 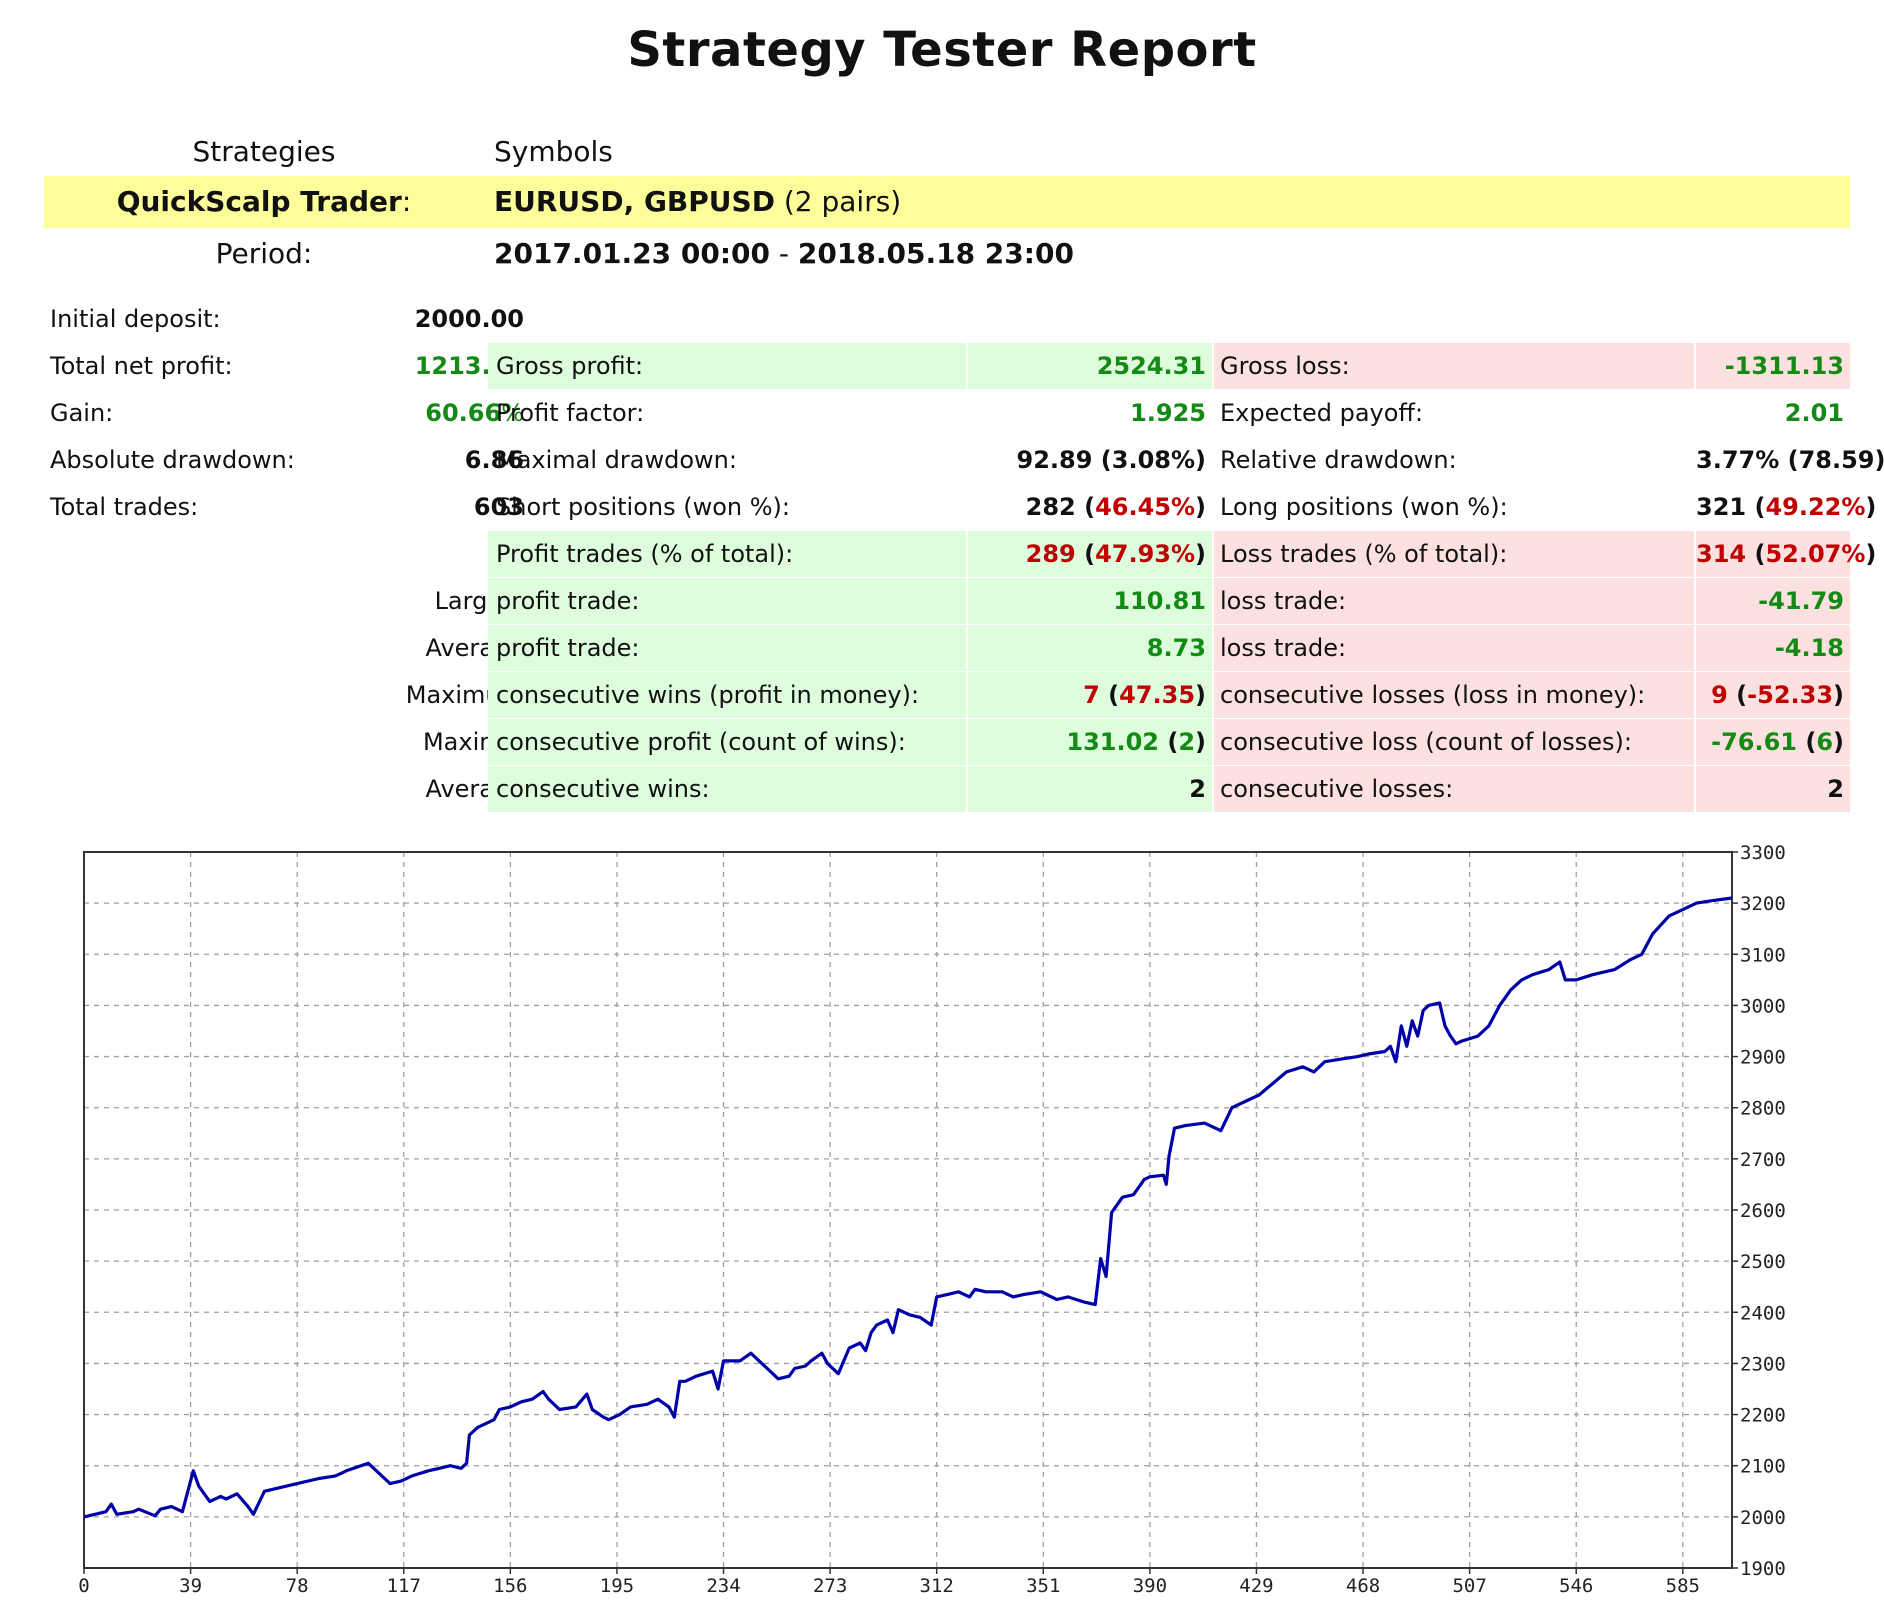 What do you see at coordinates (1454, 789) in the screenshot?
I see `avg-consecutive-losses-label: consecutive losses:` at bounding box center [1454, 789].